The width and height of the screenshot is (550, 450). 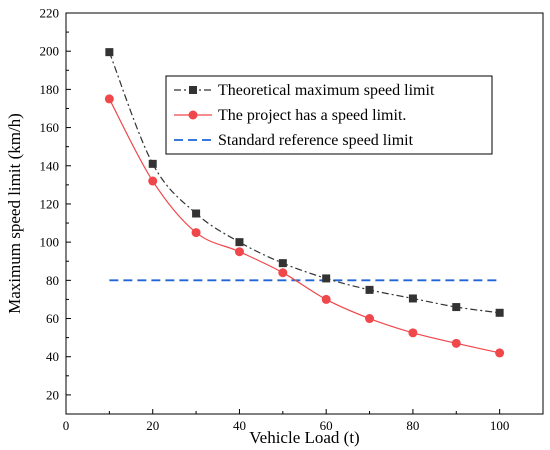 I want to click on x-tick-label: 40, so click(x=239, y=425).